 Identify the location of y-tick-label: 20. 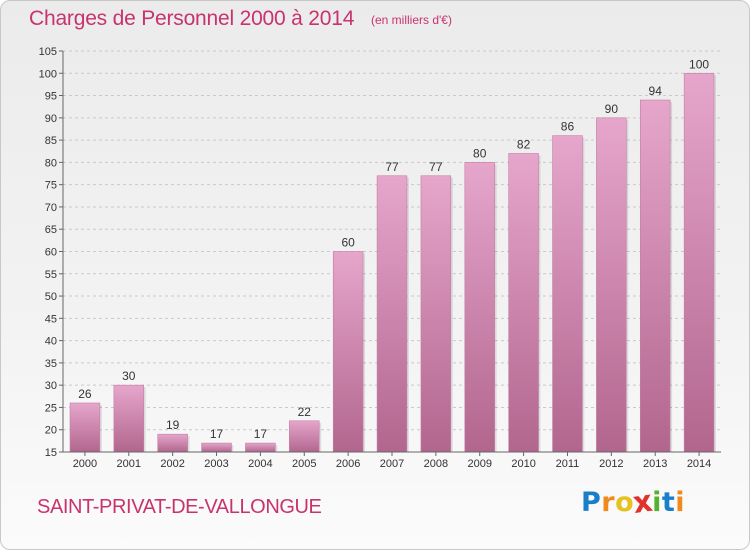
(51, 431).